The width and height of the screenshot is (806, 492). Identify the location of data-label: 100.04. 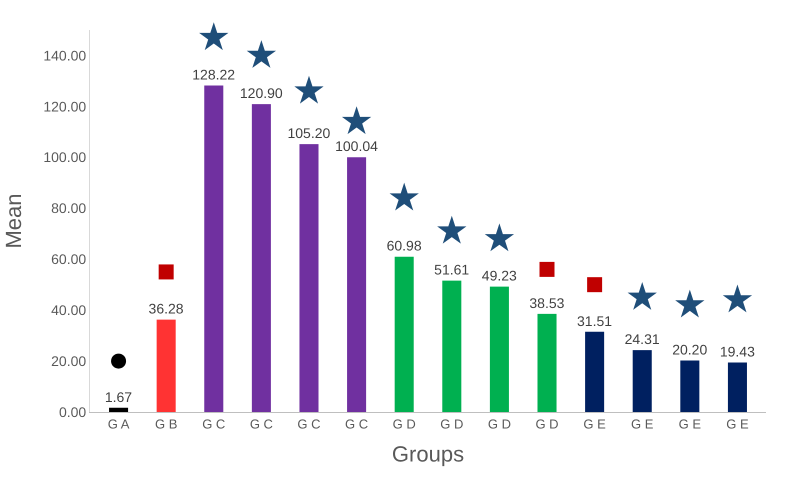
(356, 146).